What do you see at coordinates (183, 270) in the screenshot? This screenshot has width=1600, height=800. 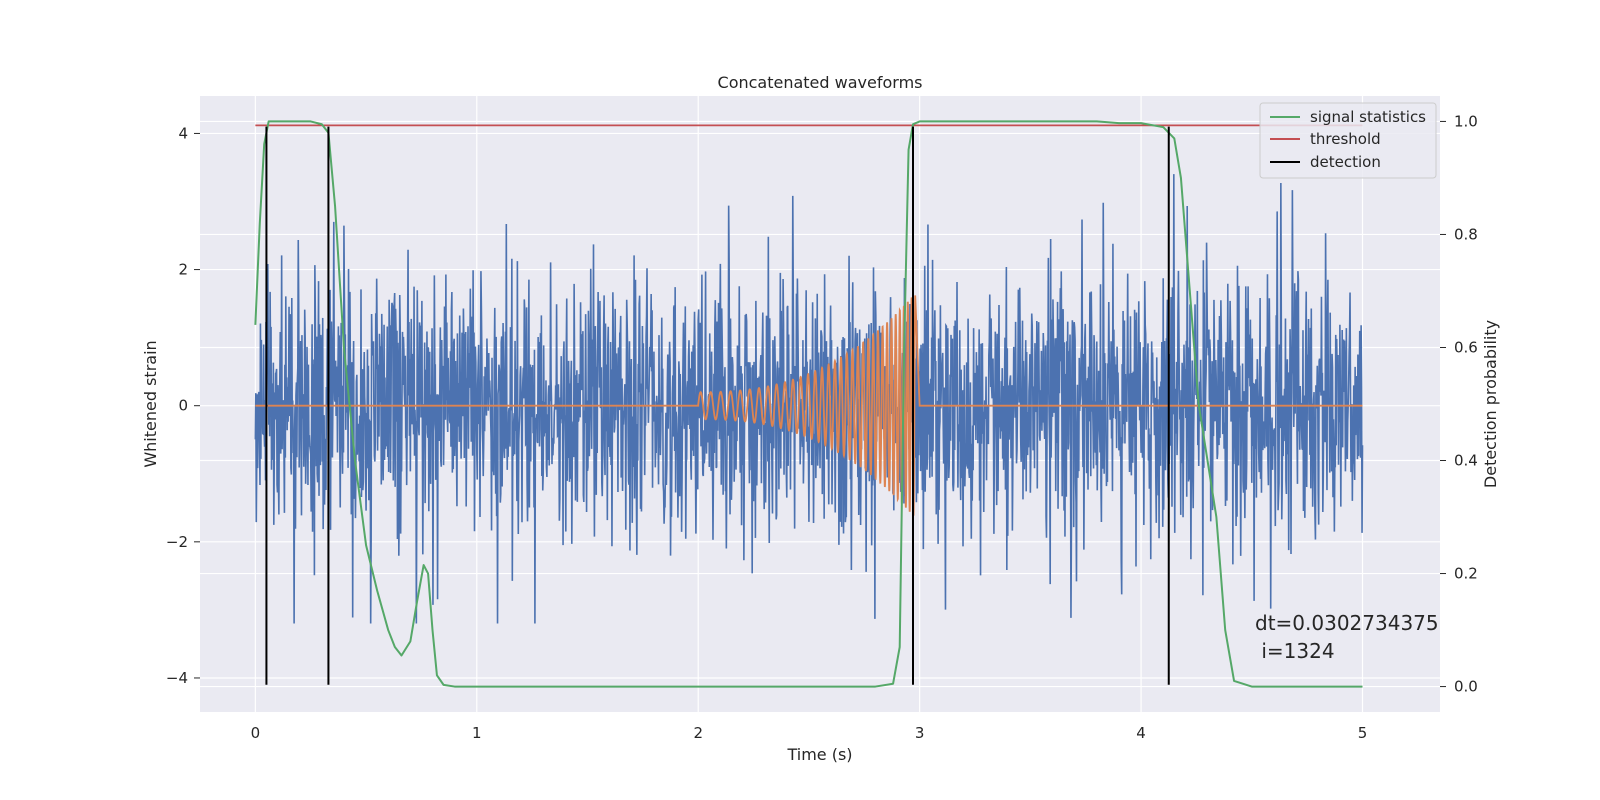 I see `y-left-tick-label: 2` at bounding box center [183, 270].